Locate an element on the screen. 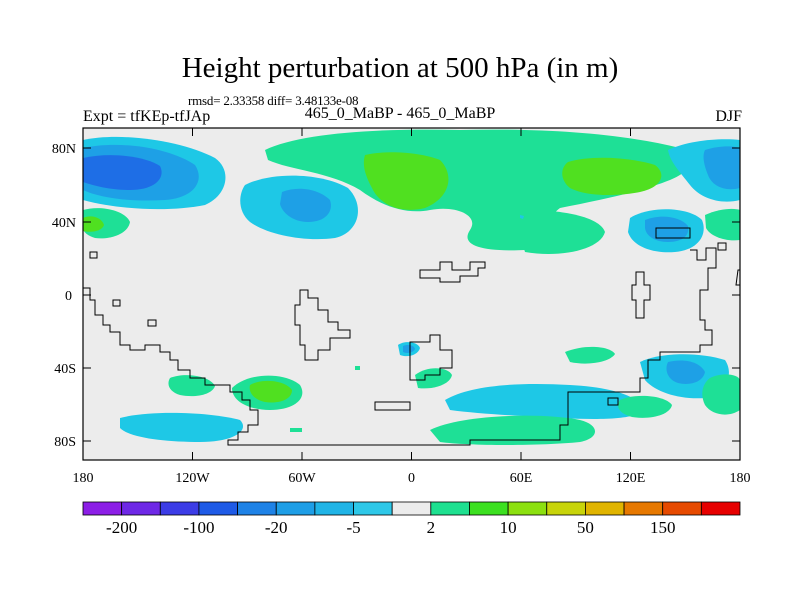 This screenshot has height=600, width=800. lat-tick-label: 80N is located at coordinates (64, 149).